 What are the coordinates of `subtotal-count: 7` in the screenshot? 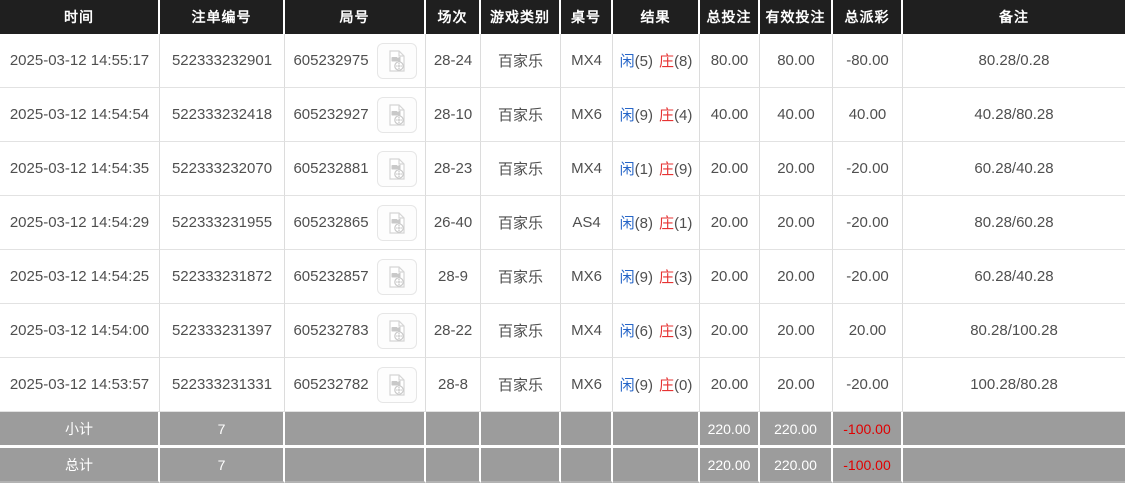 It's located at (222, 430).